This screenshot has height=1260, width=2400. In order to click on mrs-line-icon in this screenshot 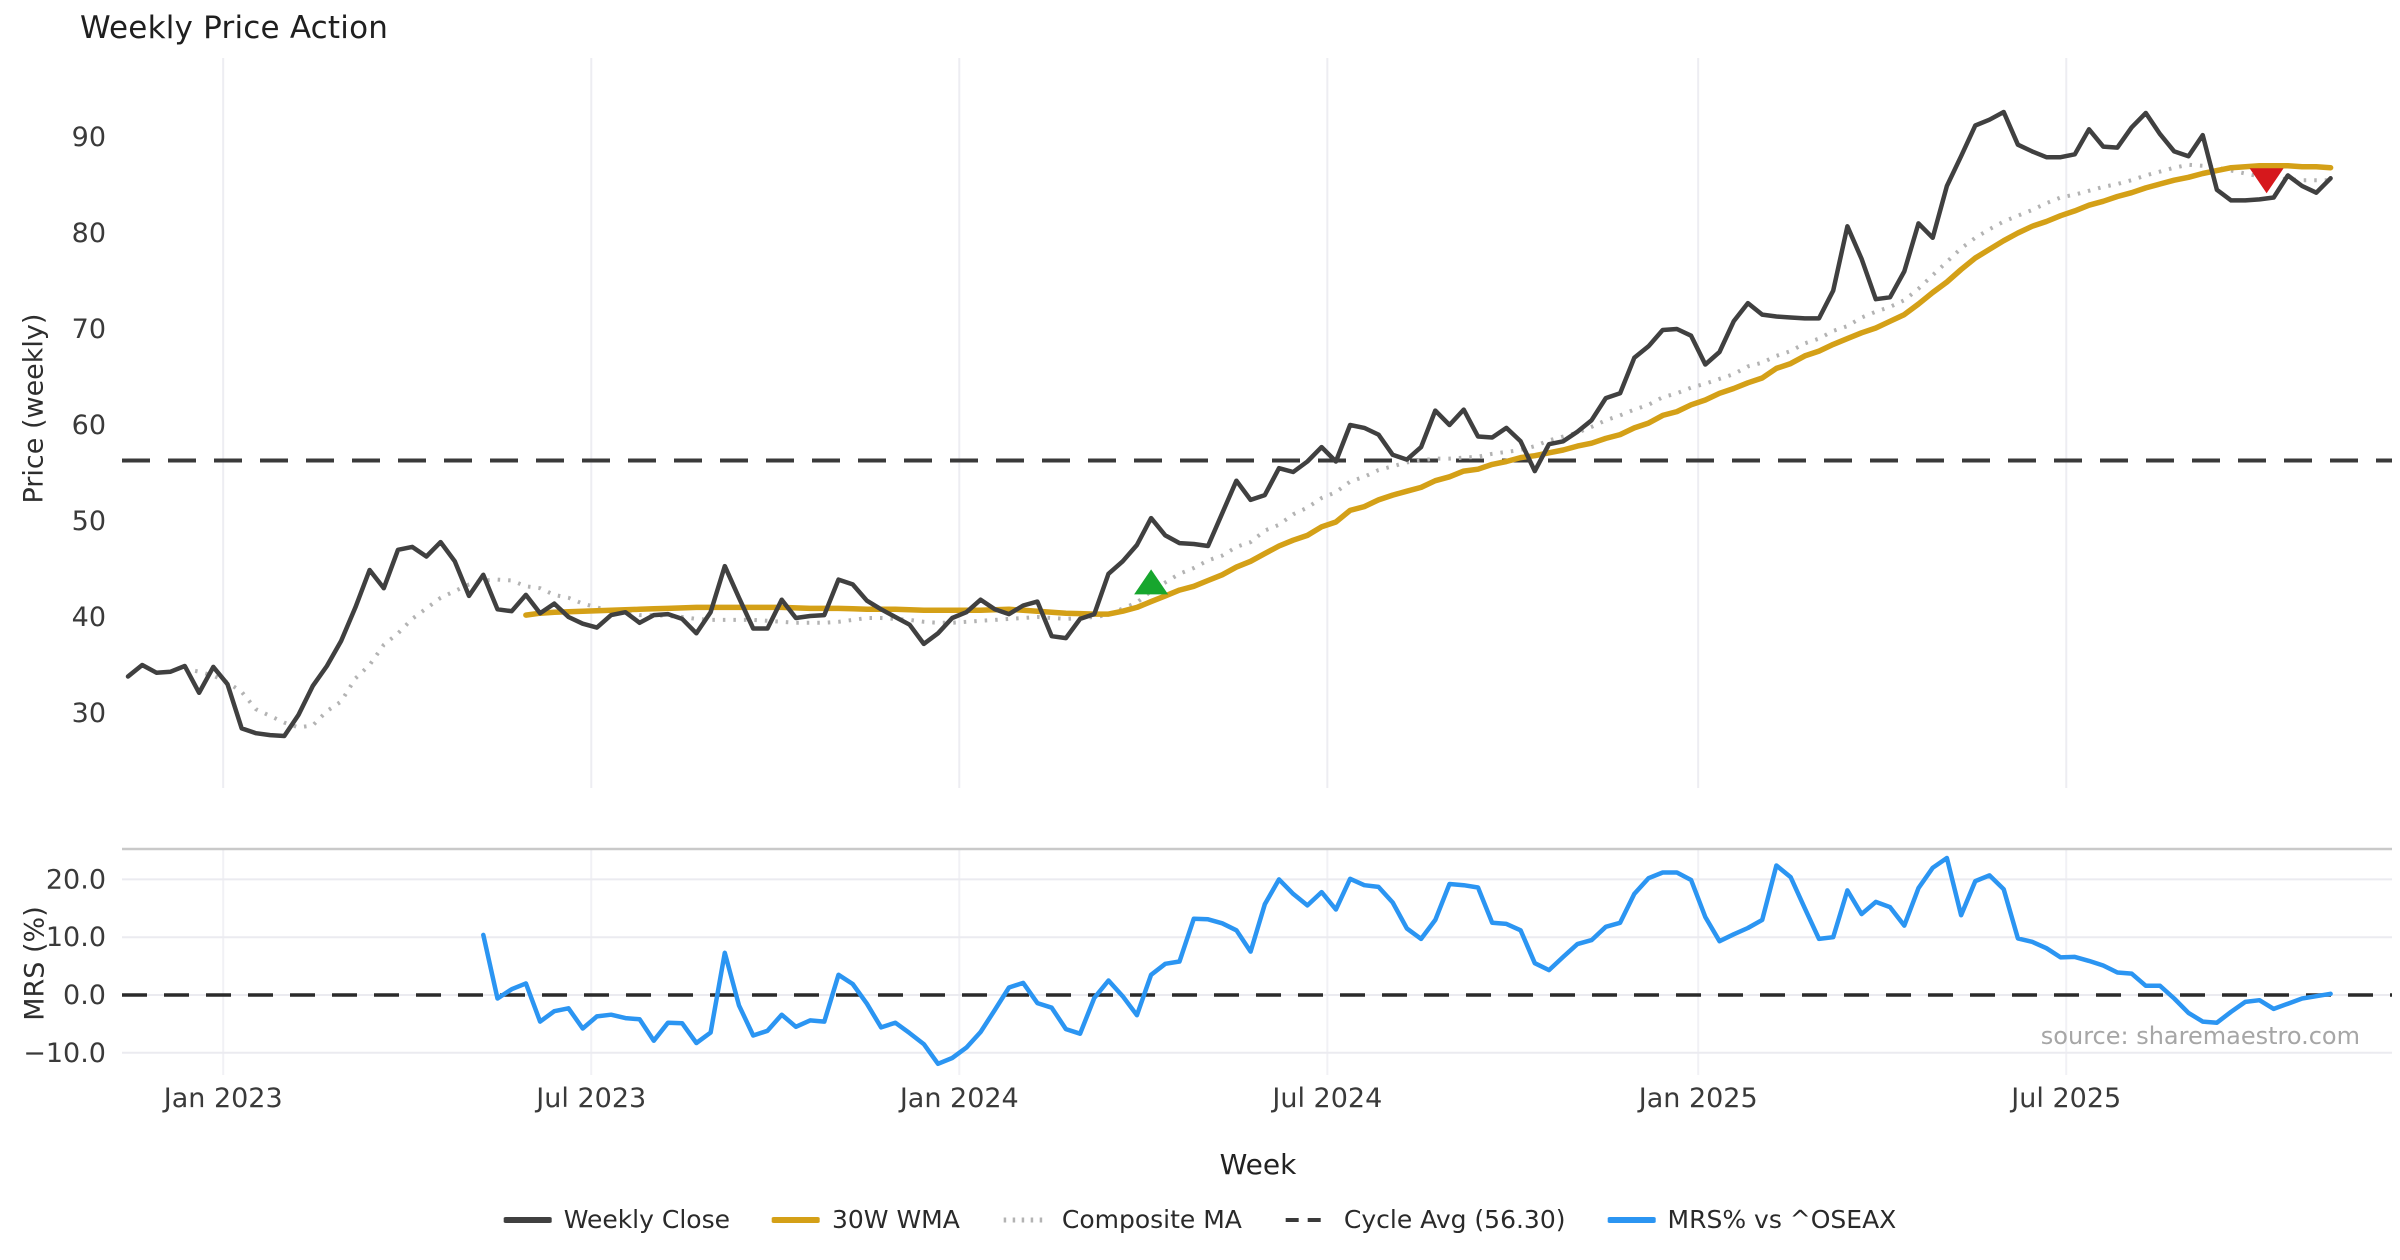, I will do `click(1631, 1219)`.